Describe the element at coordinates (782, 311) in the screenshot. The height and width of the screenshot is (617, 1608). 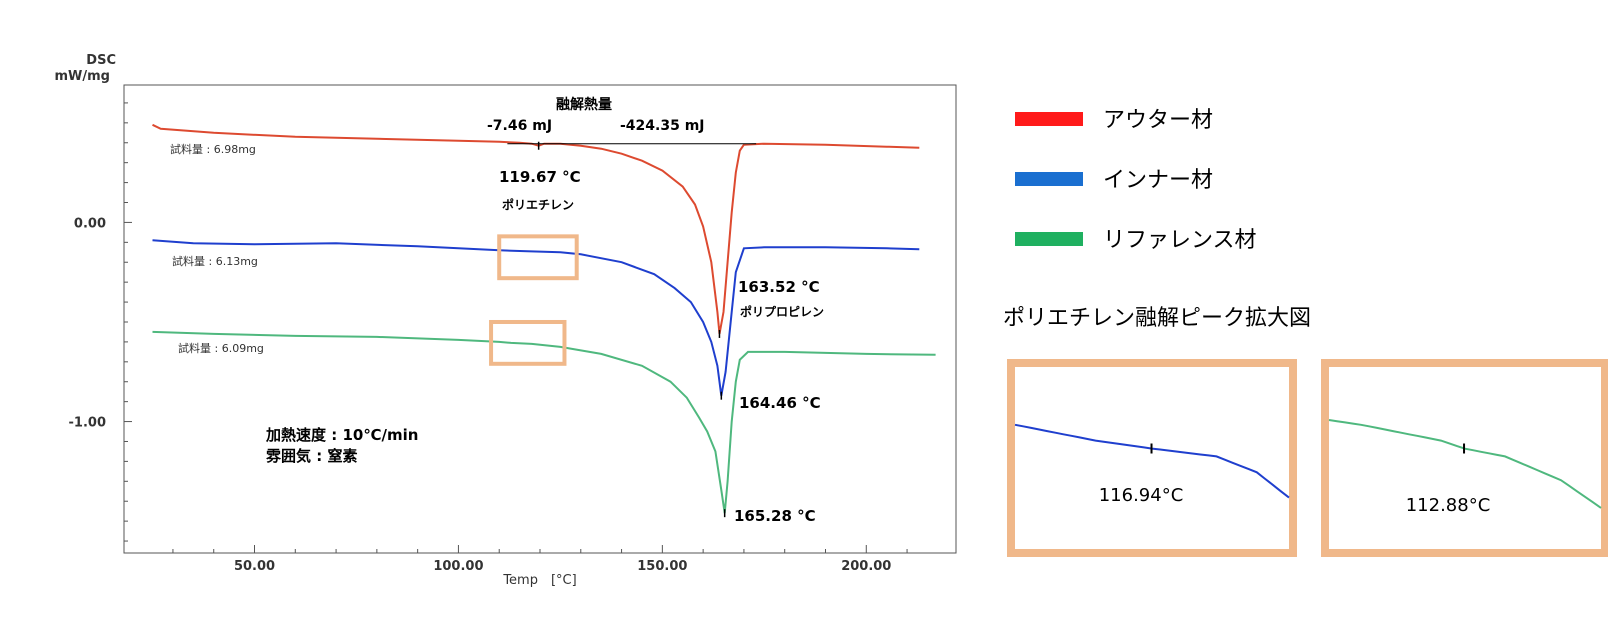
I see `pp-material-label: ポリプロピレン` at that location.